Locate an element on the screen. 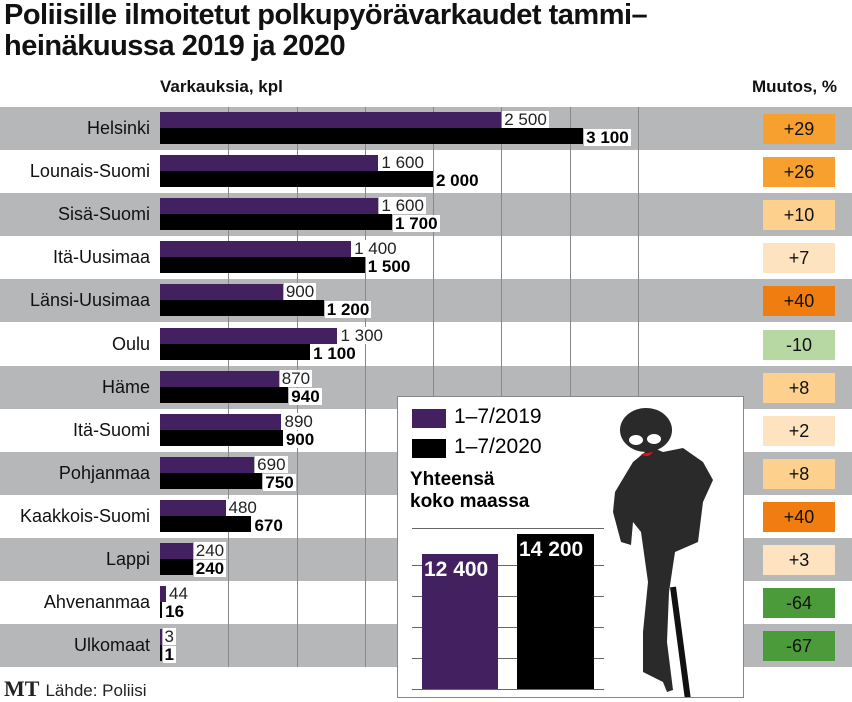 The width and height of the screenshot is (852, 702). footer: MT Lähde: Poliisi is located at coordinates (75, 689).